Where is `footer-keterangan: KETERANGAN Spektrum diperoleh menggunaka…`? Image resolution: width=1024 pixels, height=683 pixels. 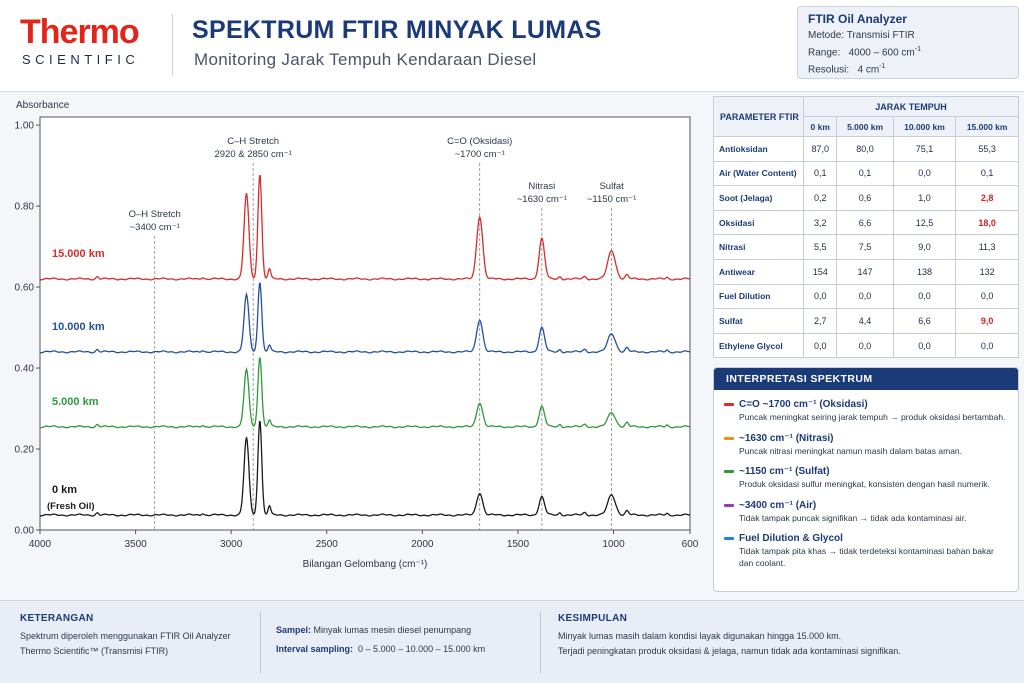
footer-keterangan: KETERANGAN Spektrum diperoleh menggunaka… is located at coordinates (135, 636).